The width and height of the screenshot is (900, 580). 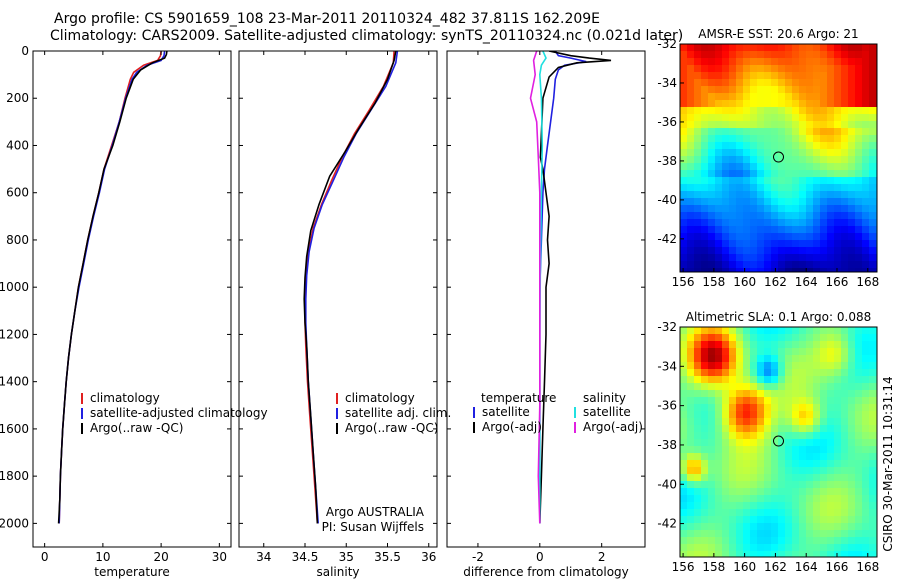 I want to click on map-x-tick-label-sst: 156, so click(x=683, y=282).